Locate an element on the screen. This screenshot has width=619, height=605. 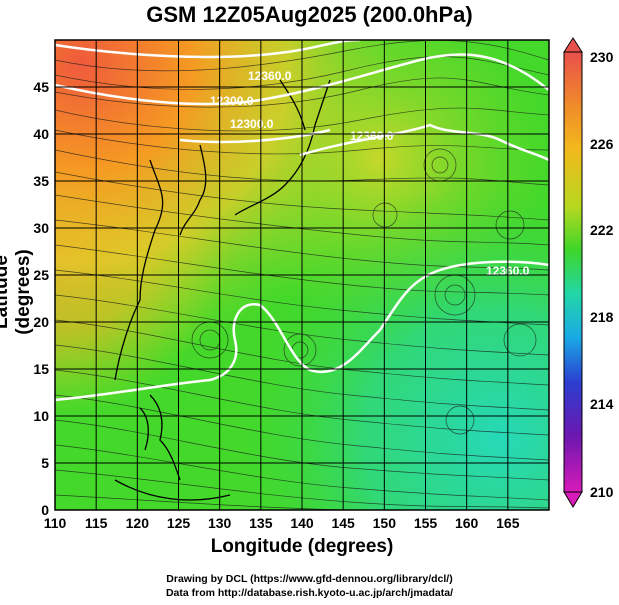
colorbar-max-arrow is located at coordinates (573, 45).